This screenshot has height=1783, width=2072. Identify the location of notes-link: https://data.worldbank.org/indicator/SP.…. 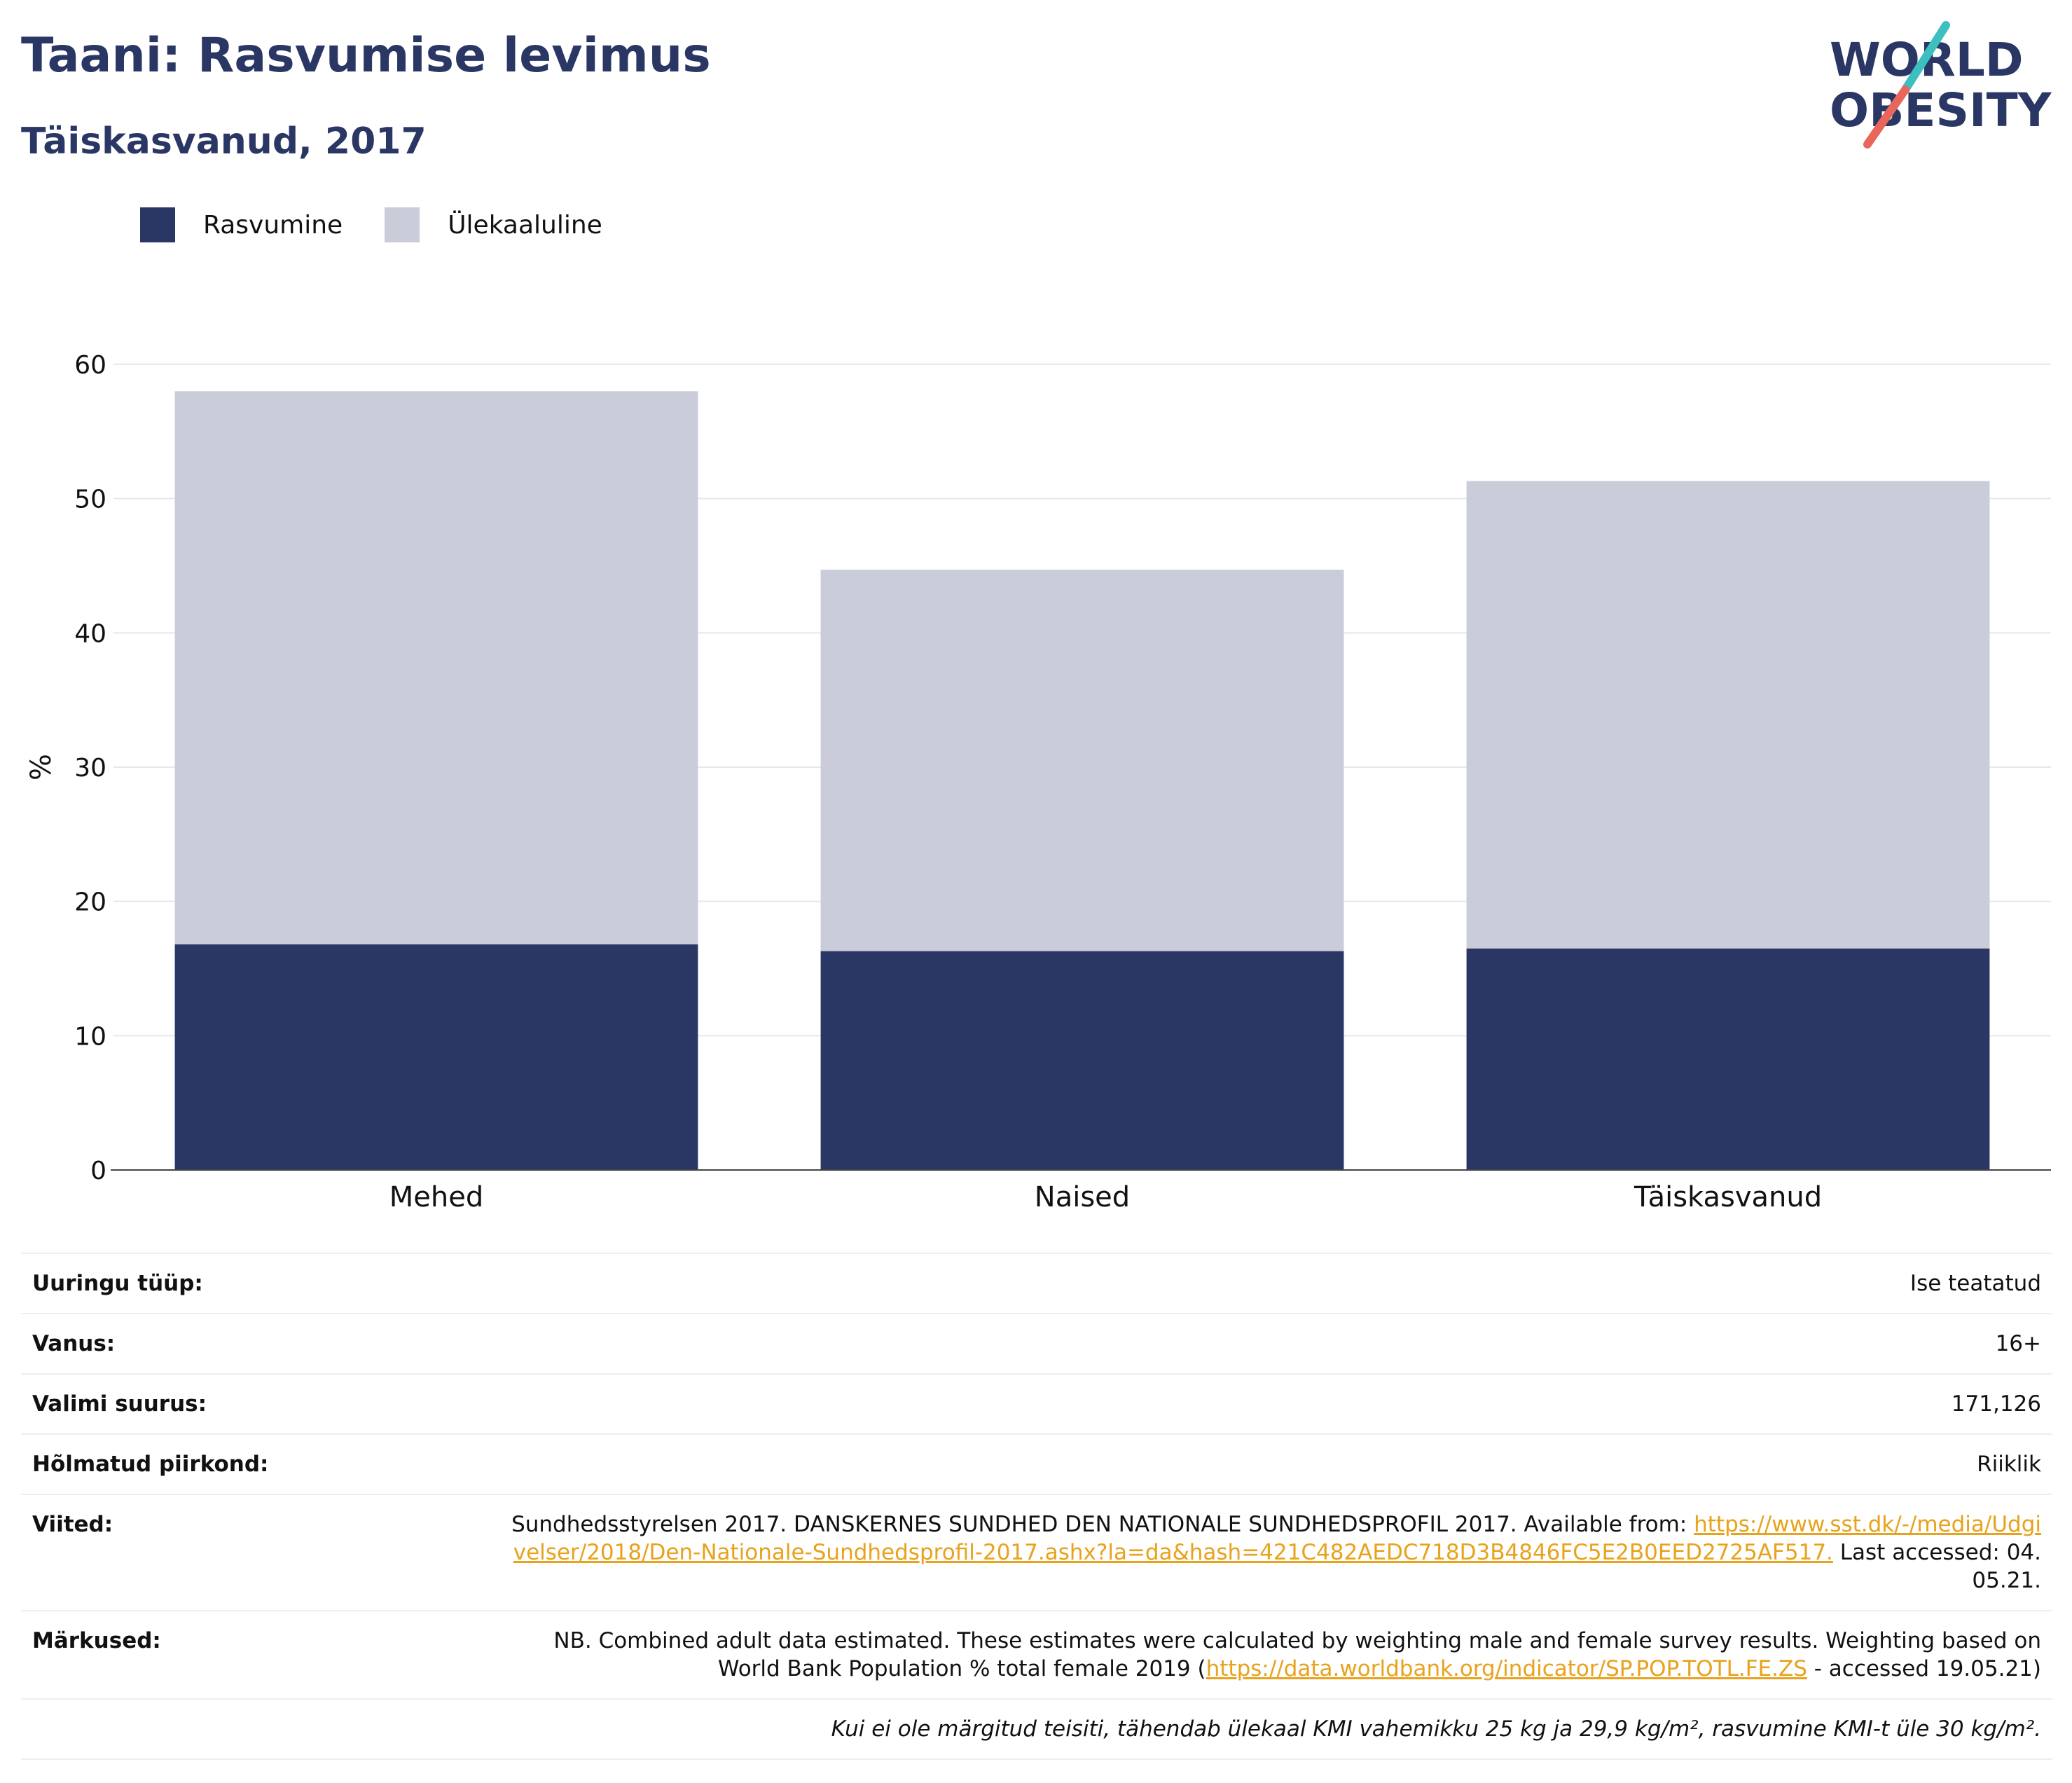
(1506, 1668).